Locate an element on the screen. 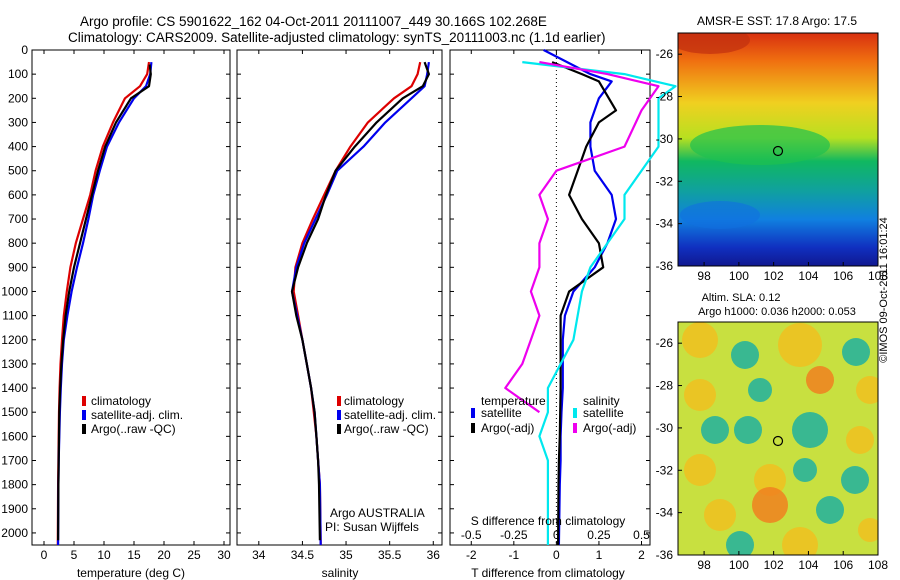 Image resolution: width=900 pixels, height=580 pixels. depth-tick-label: 1800 is located at coordinates (14, 485).